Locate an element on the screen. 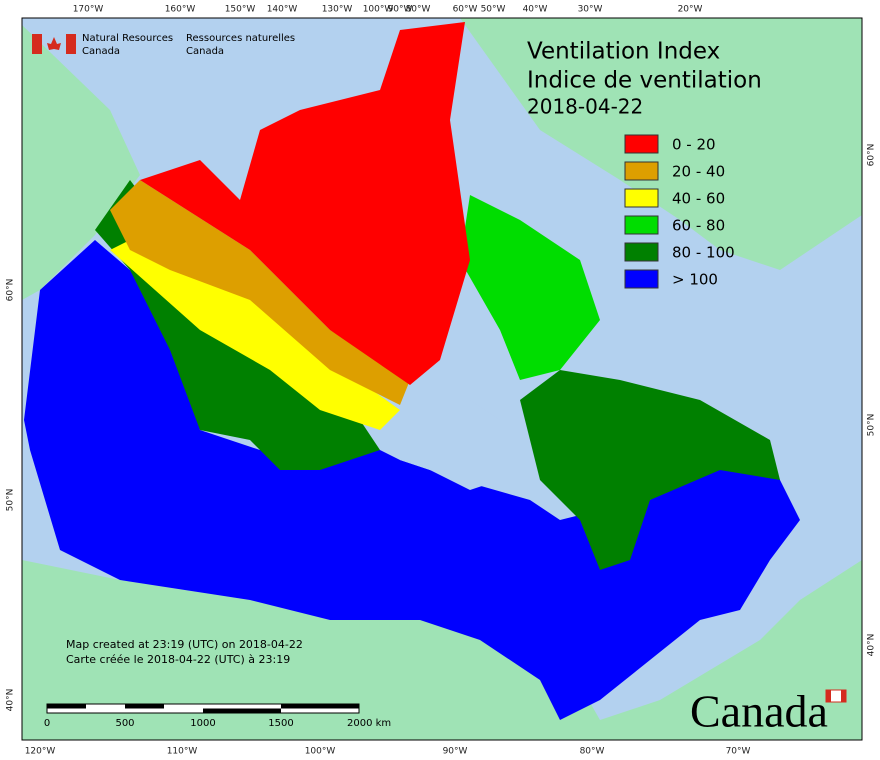  title-en: Ventilation Index is located at coordinates (623, 52).